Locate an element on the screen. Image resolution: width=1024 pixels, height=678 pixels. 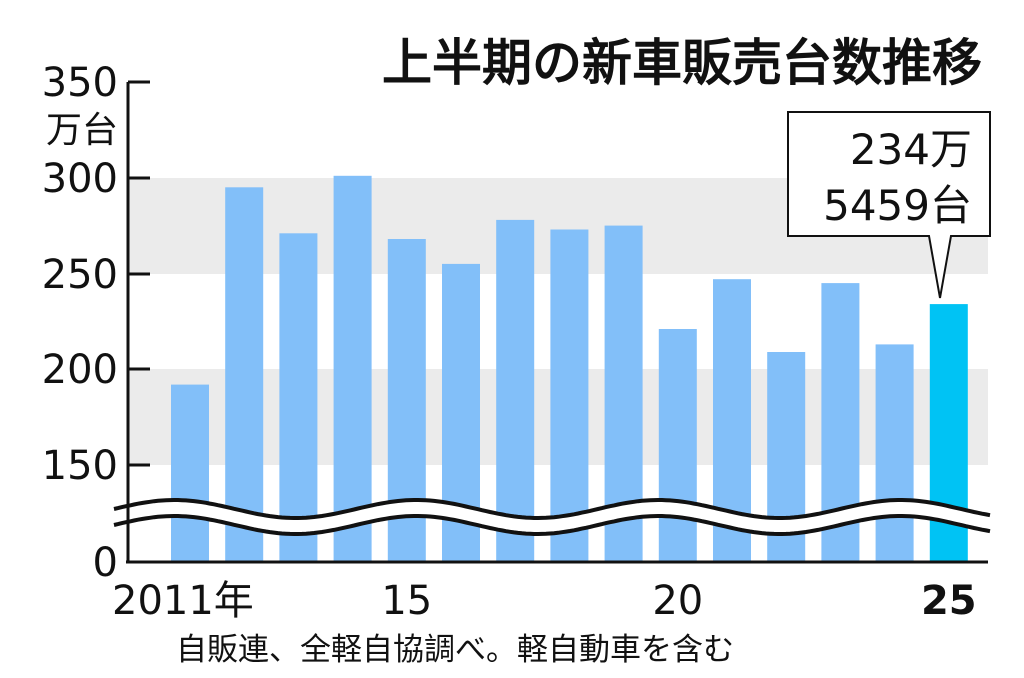
y-tick-label-300: 300 is located at coordinates (80, 179).